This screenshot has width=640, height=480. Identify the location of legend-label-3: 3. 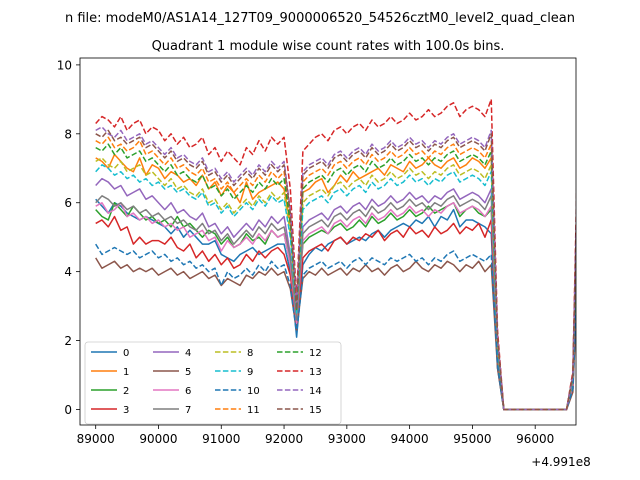
(126, 410).